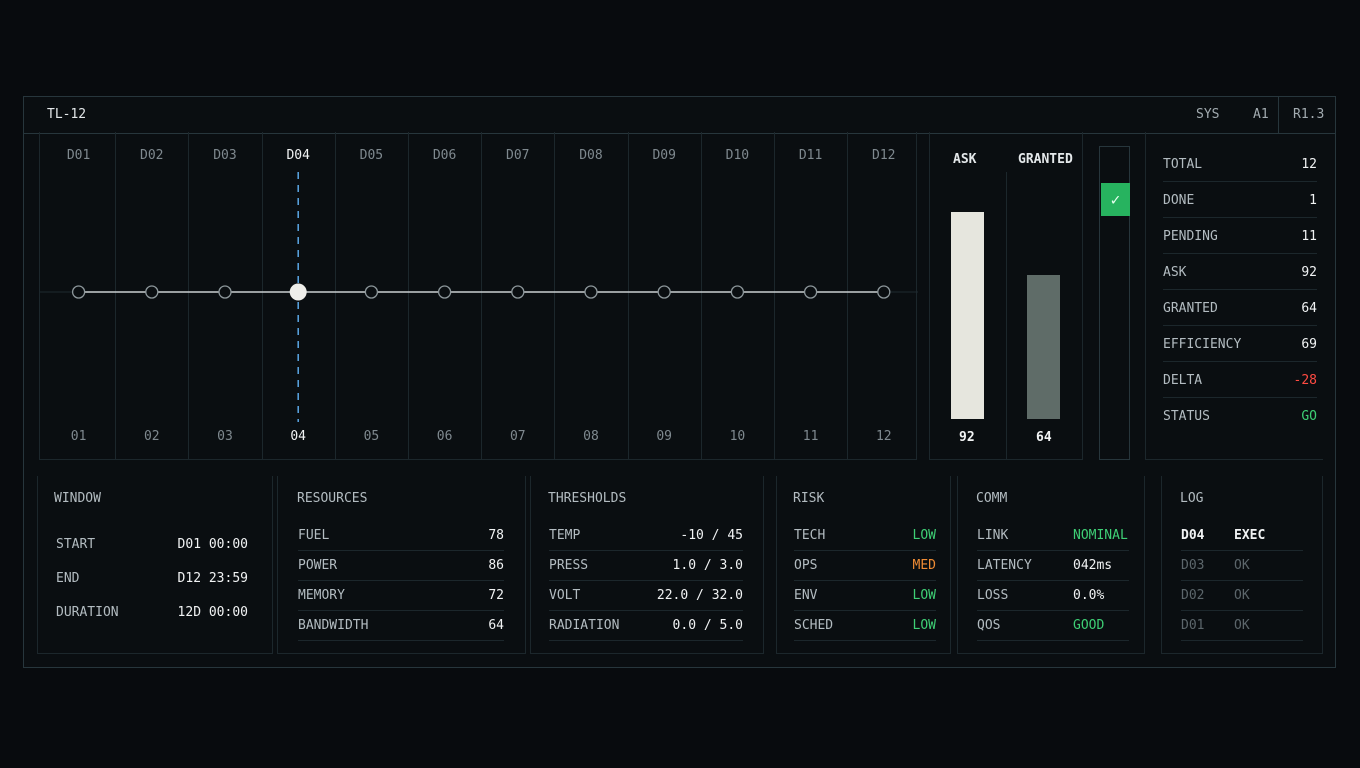 The width and height of the screenshot is (1360, 768). I want to click on timeline-column-01: D01 01, so click(79, 295).